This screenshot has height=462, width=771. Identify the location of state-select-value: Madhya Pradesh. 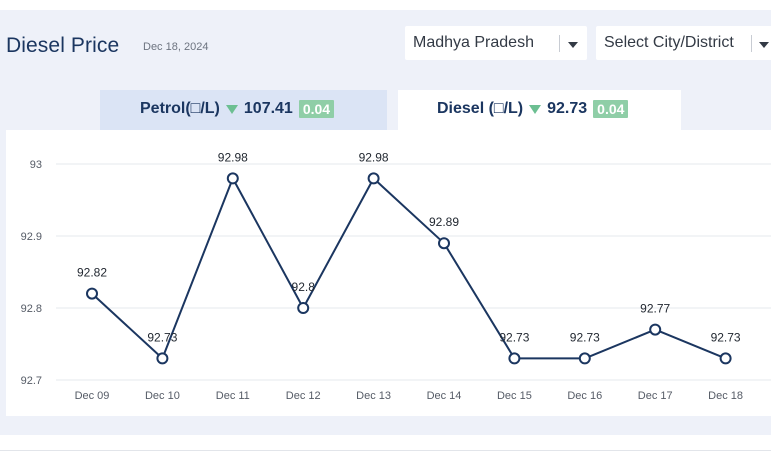
(473, 42).